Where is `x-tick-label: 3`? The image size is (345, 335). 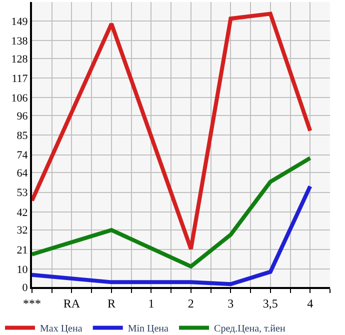 x-tick-label: 3 is located at coordinates (231, 303).